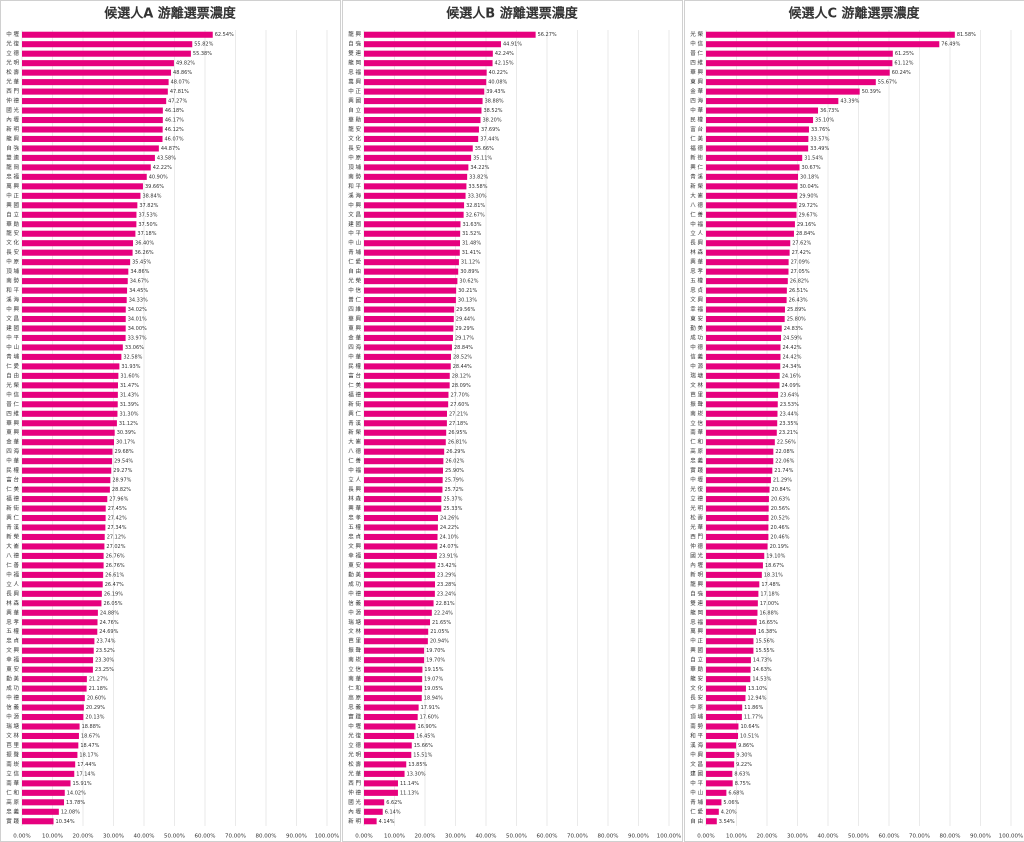 This screenshot has height=842, width=1024. I want to click on category-label: 龍 岡, so click(354, 63).